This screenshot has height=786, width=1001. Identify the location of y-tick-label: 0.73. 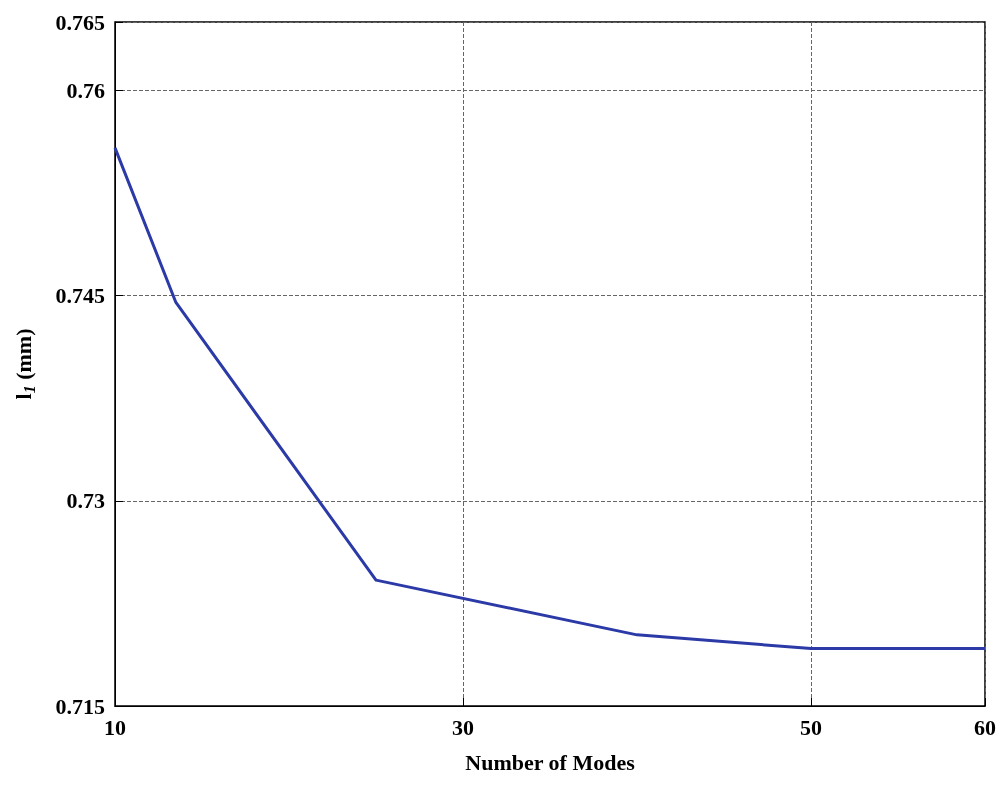
(85, 501).